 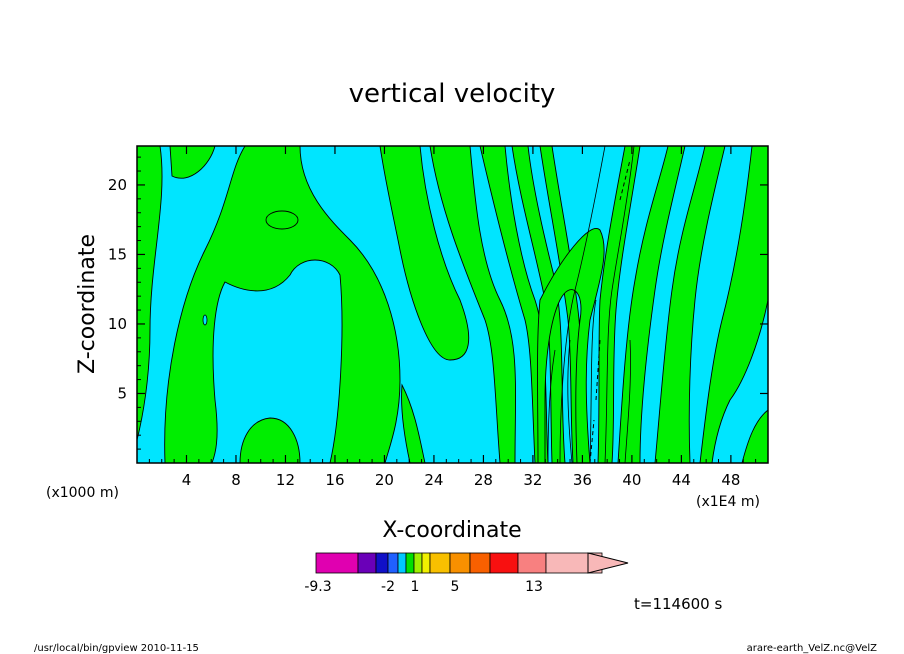 What do you see at coordinates (187, 480) in the screenshot?
I see `x-tick-label: 4` at bounding box center [187, 480].